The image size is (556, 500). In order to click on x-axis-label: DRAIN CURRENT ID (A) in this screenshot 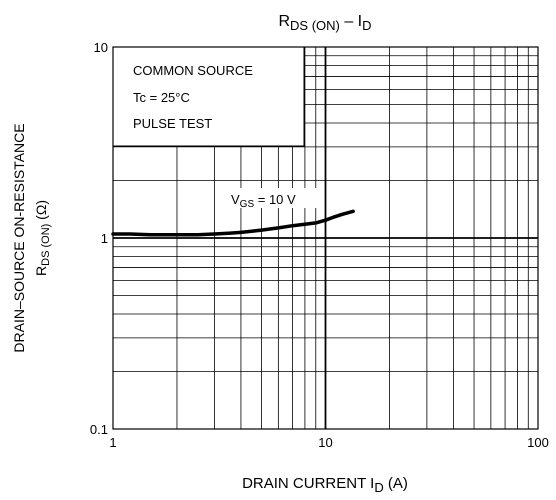, I will do `click(325, 485)`.